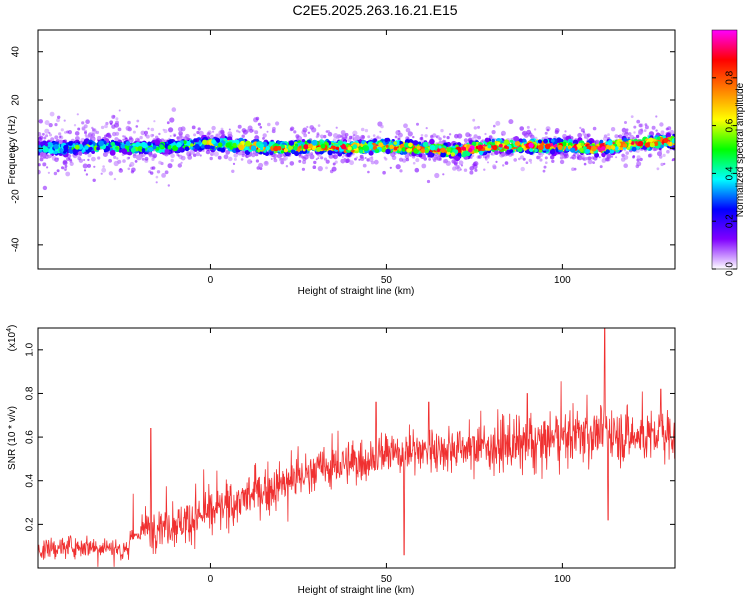  Describe the element at coordinates (30, 524) in the screenshot. I see `bottom-ytick-label: 0.2` at that location.